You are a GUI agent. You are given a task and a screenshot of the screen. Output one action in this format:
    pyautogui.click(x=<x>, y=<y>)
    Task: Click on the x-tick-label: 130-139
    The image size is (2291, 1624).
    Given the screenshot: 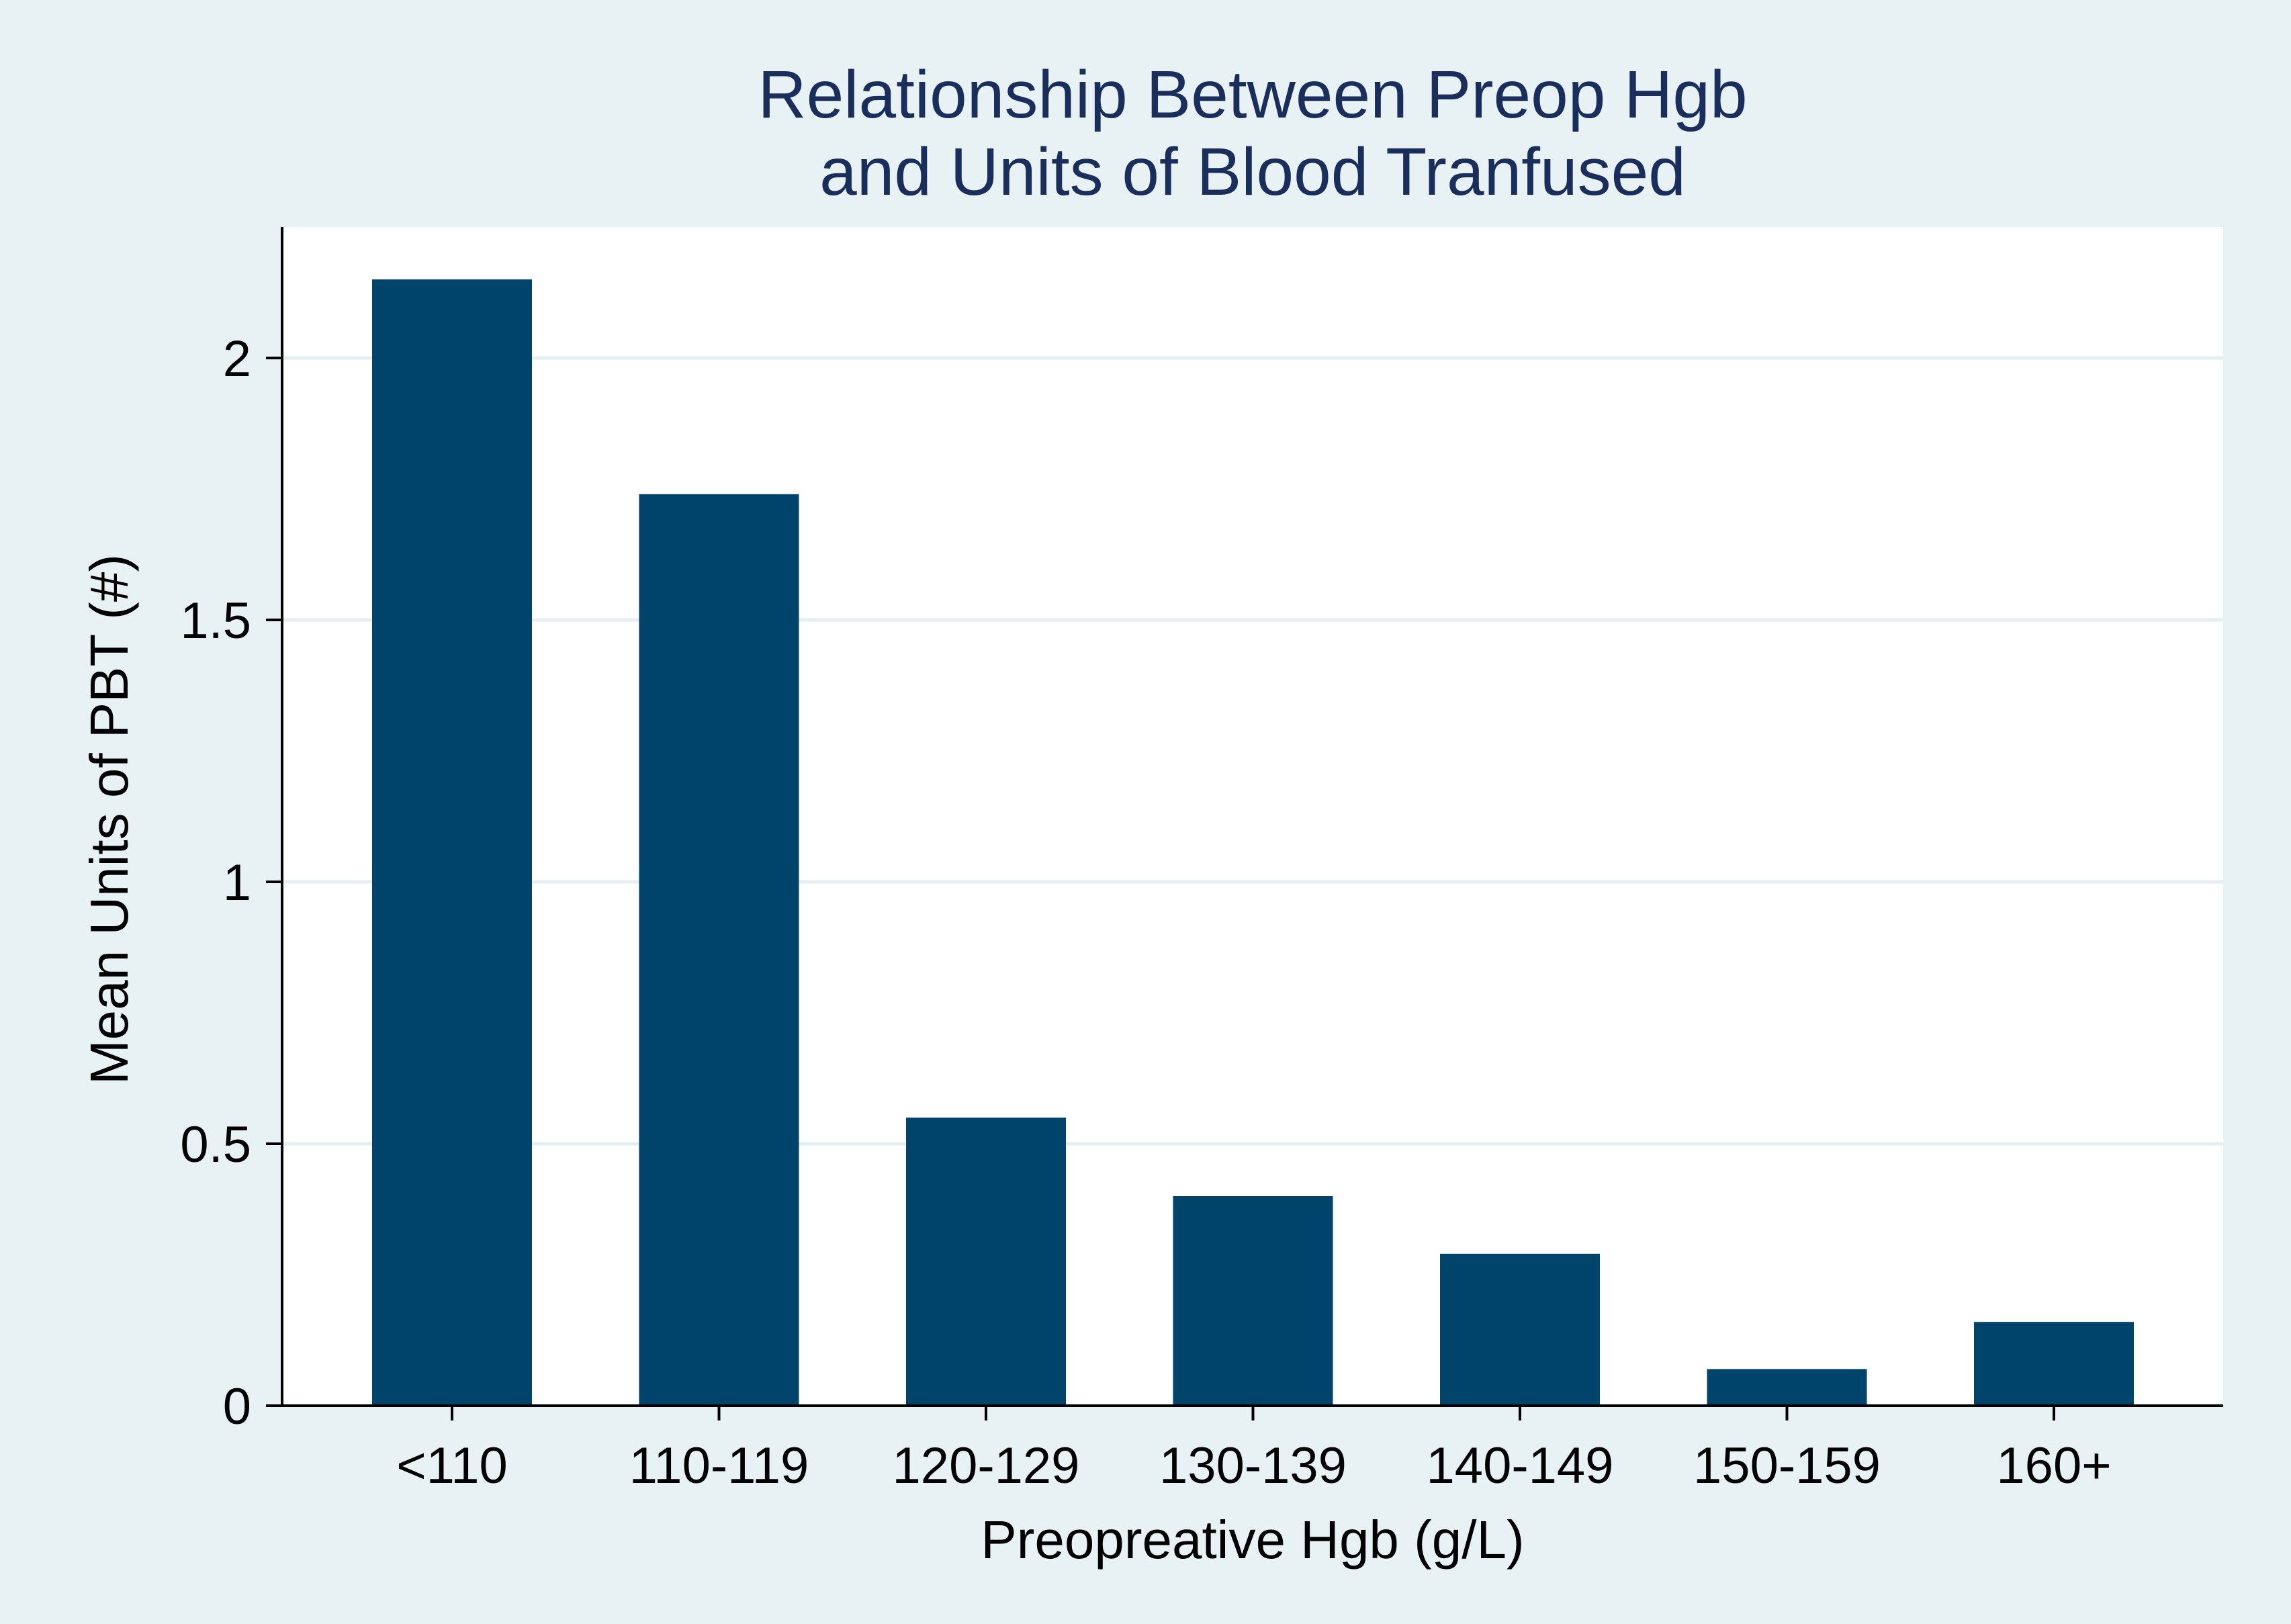 What is the action you would take?
    pyautogui.click(x=1253, y=1466)
    